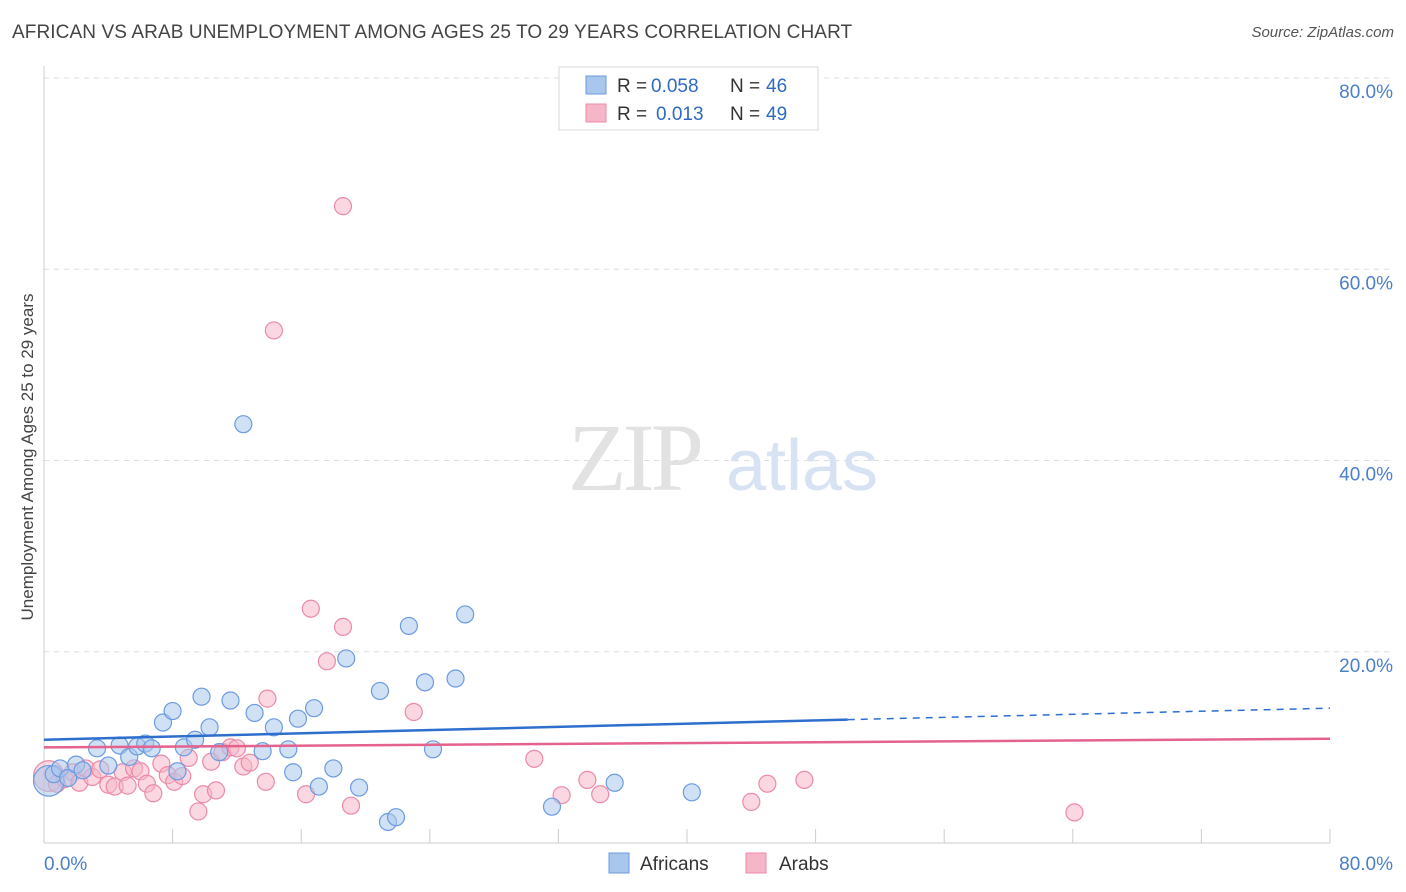 This screenshot has width=1406, height=892. I want to click on legend-african-r-label: R =, so click(632, 86).